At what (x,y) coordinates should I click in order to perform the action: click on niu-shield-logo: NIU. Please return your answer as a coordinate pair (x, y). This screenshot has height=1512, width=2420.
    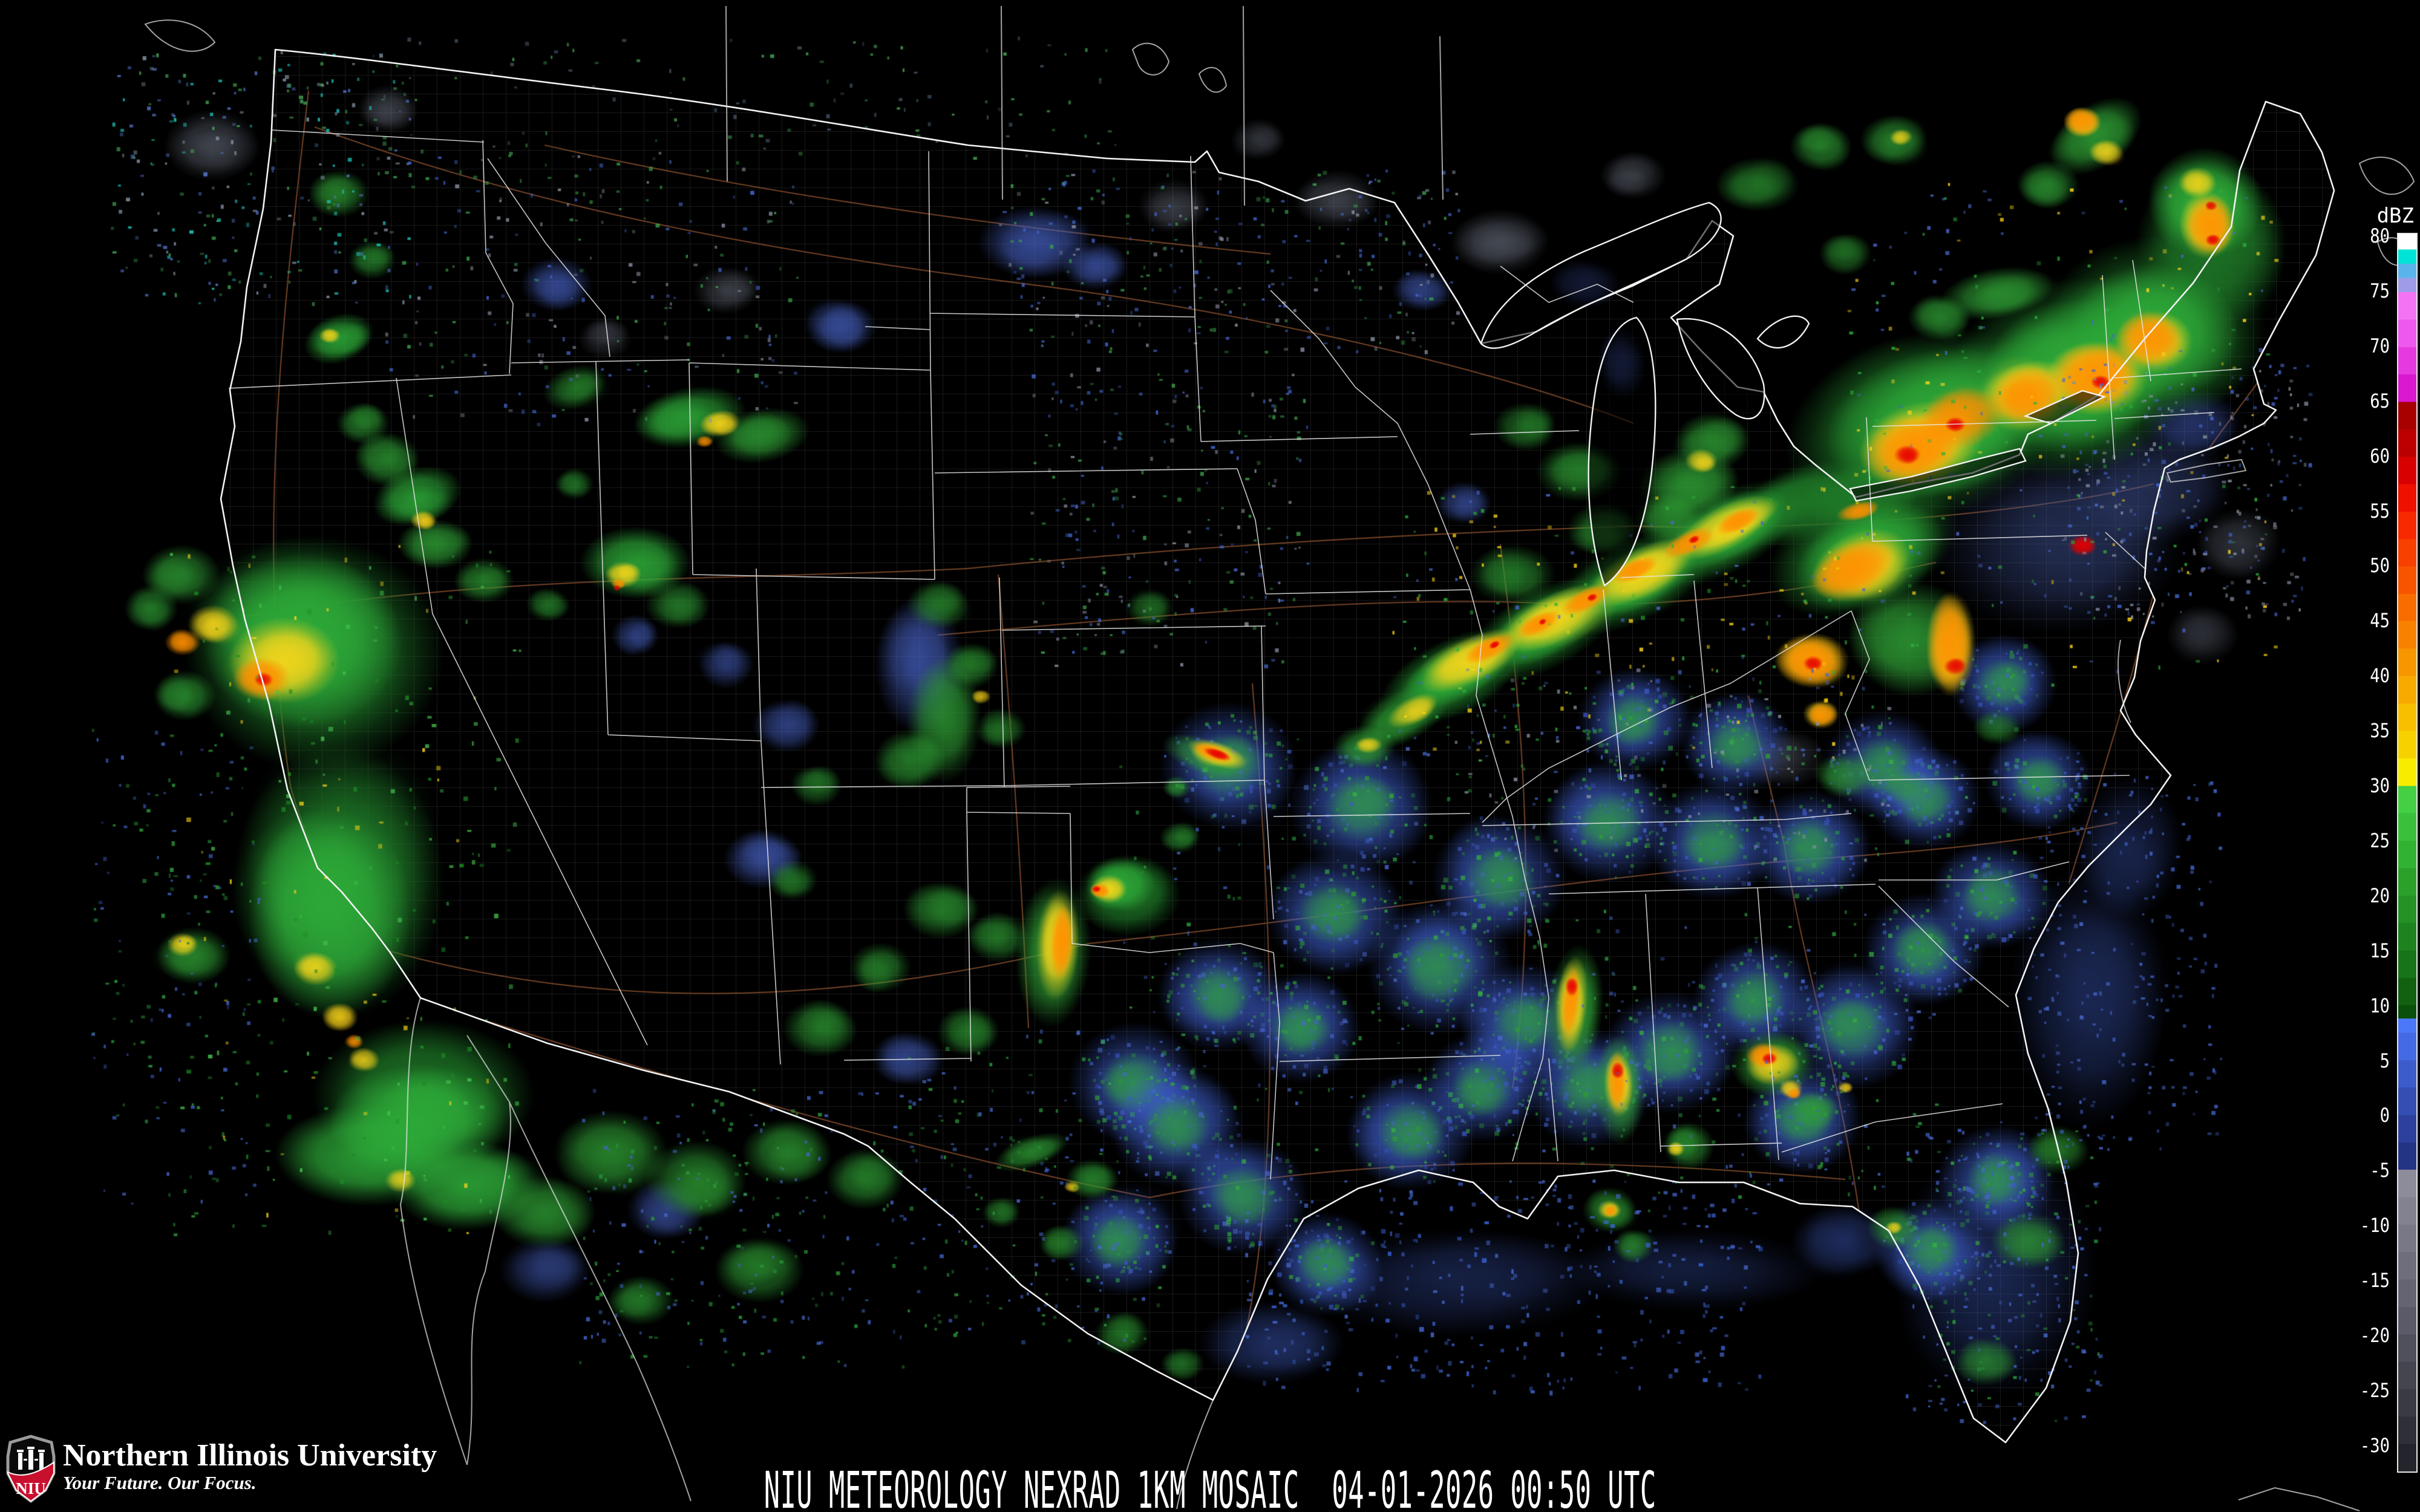
    Looking at the image, I should click on (31, 1469).